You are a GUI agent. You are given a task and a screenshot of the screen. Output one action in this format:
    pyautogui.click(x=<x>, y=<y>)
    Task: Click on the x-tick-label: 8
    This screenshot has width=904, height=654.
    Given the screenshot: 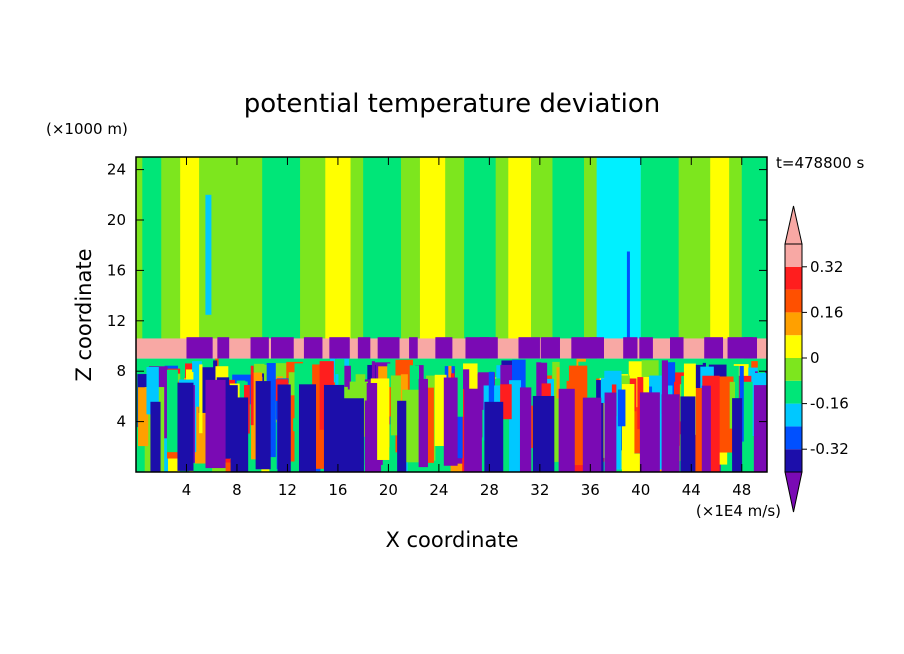 What is the action you would take?
    pyautogui.click(x=237, y=490)
    